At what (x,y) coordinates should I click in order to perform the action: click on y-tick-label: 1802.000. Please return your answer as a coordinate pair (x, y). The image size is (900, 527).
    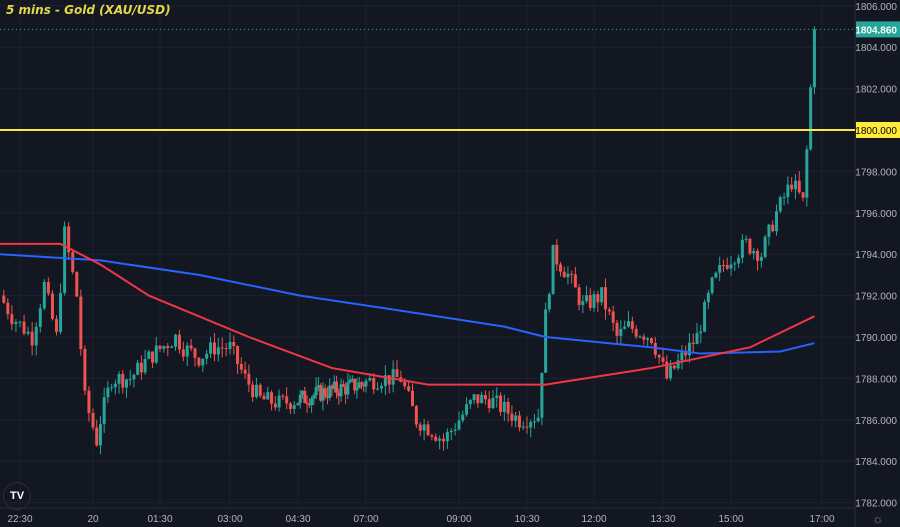
    Looking at the image, I should click on (876, 90).